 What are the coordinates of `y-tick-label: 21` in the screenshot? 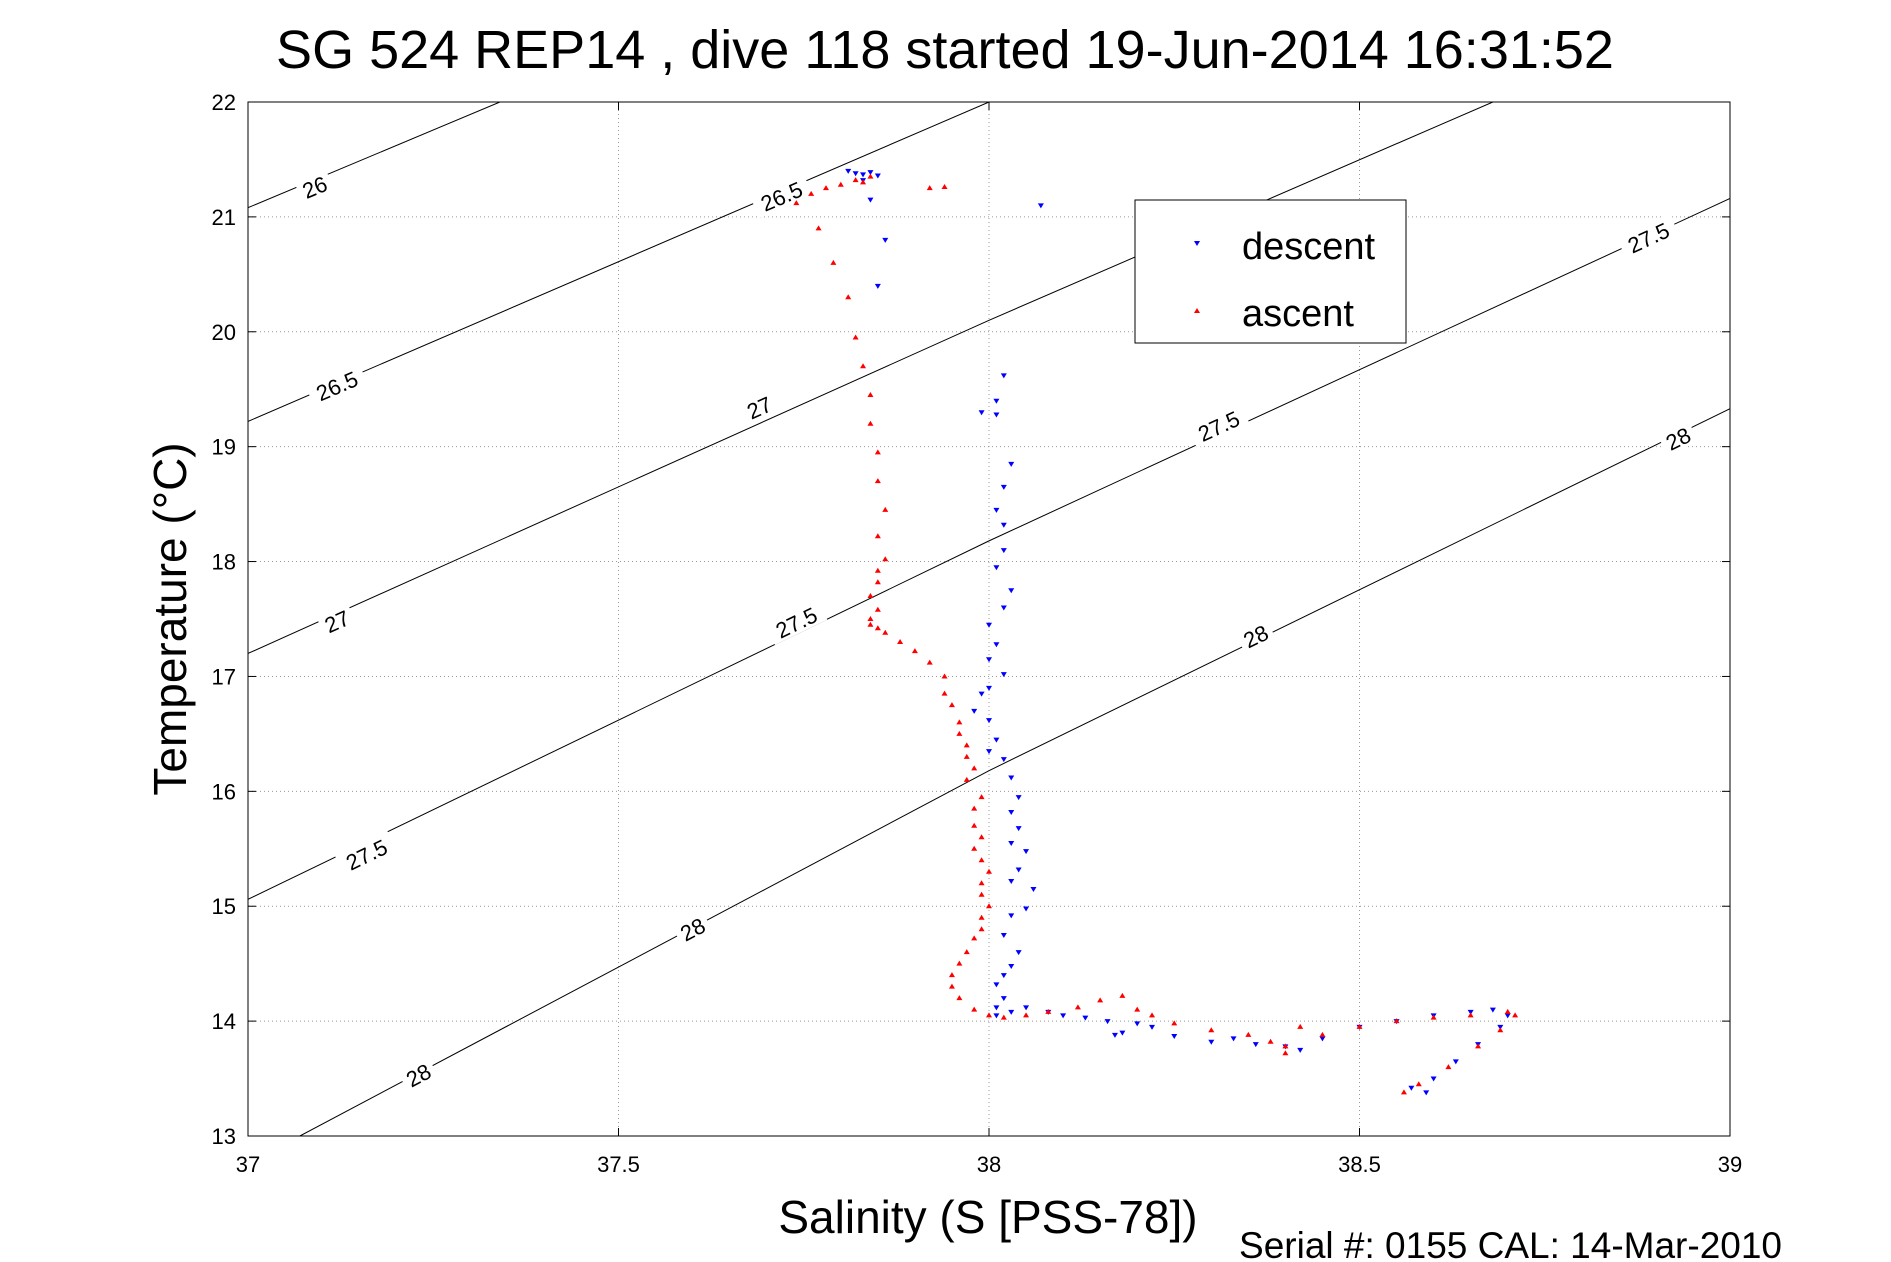 It's located at (224, 217).